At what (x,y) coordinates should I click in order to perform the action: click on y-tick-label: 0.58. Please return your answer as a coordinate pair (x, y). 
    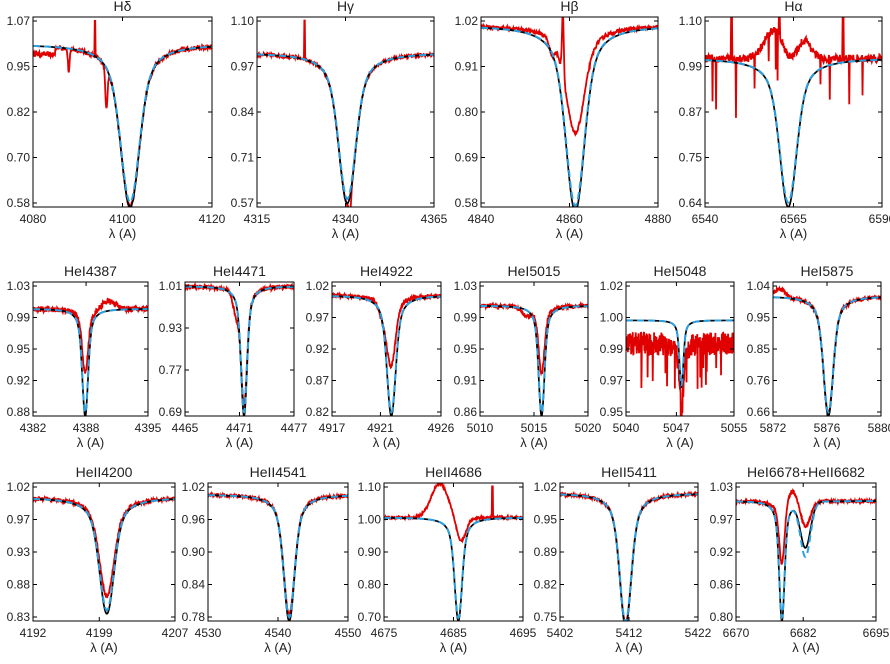
    Looking at the image, I should click on (19, 203).